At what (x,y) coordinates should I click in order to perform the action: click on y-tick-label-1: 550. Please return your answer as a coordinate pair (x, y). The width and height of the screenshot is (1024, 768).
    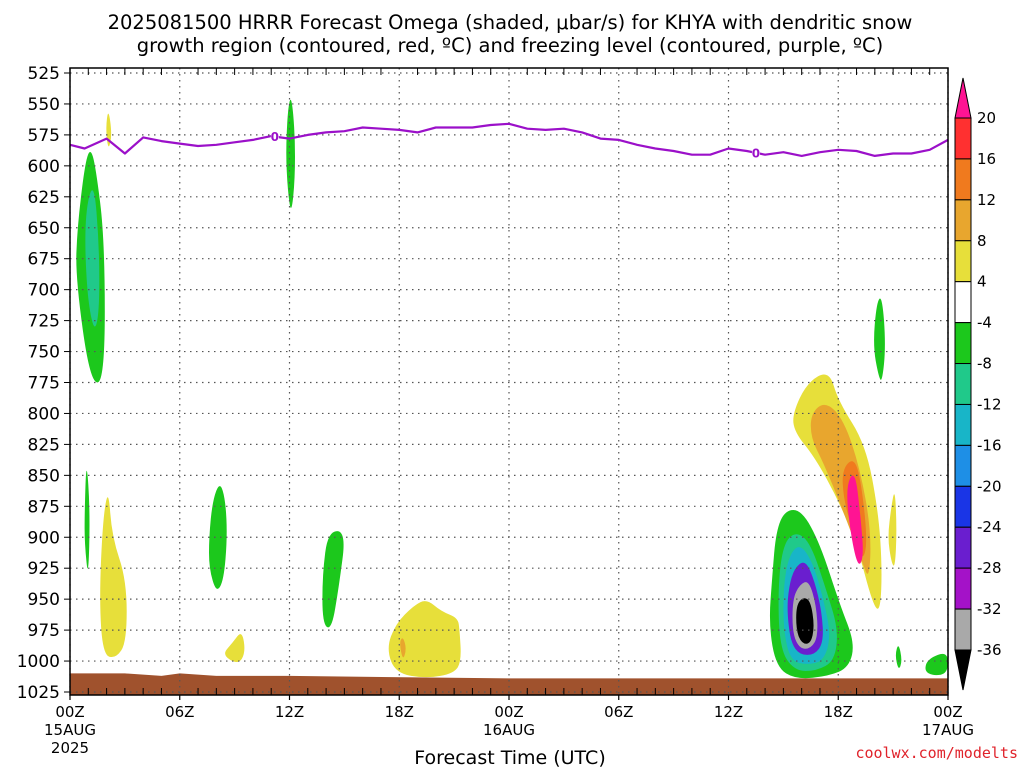
    Looking at the image, I should click on (44, 105).